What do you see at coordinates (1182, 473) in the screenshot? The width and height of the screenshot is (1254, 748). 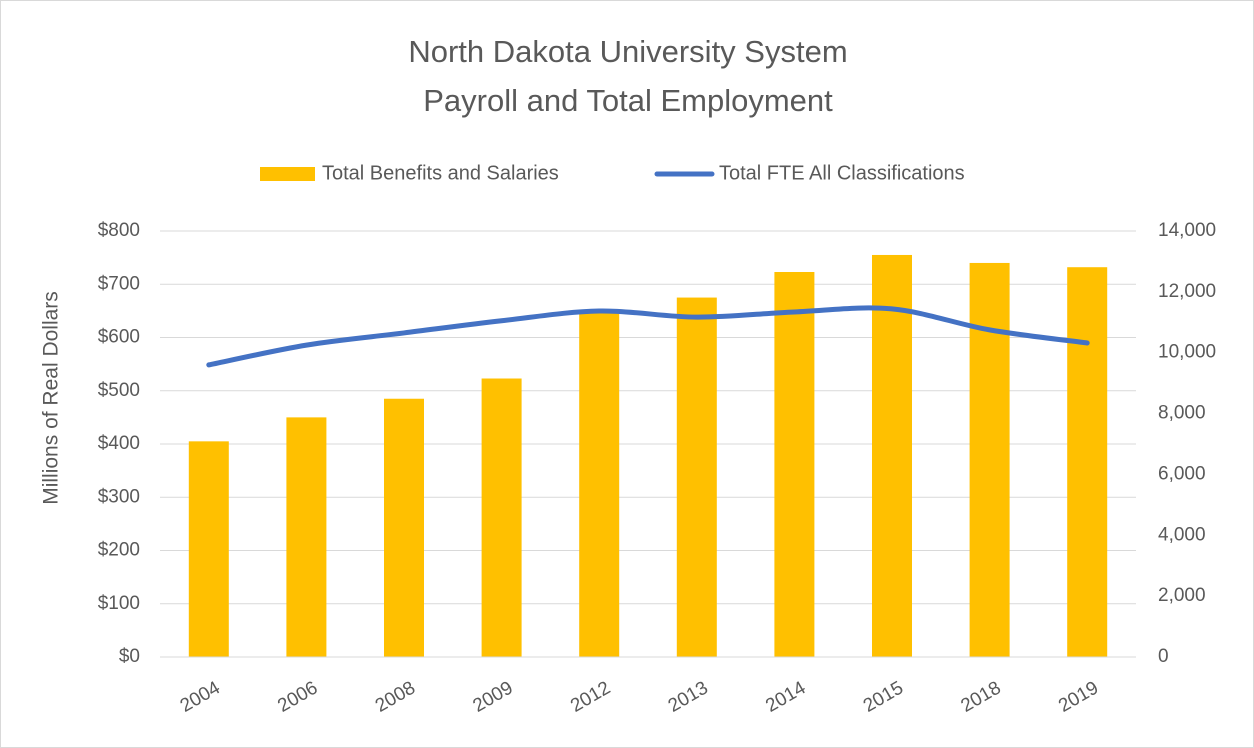 I see `y2-tick-label: 6,000` at bounding box center [1182, 473].